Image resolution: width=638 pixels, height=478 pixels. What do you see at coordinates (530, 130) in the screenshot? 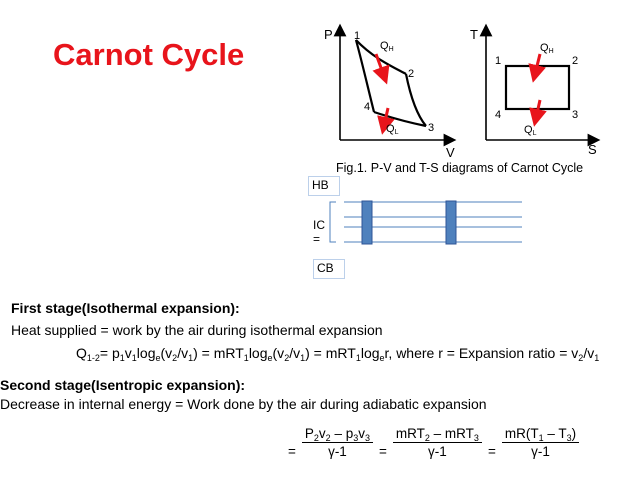
I see `ts-ql-label: QL` at bounding box center [530, 130].